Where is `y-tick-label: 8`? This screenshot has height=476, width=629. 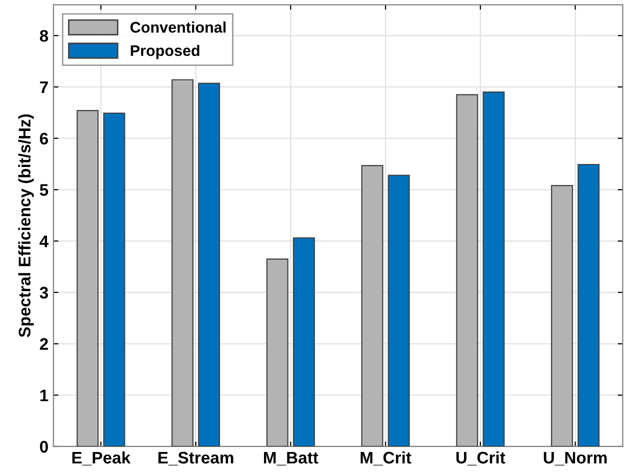
y-tick-label: 8 is located at coordinates (44, 36).